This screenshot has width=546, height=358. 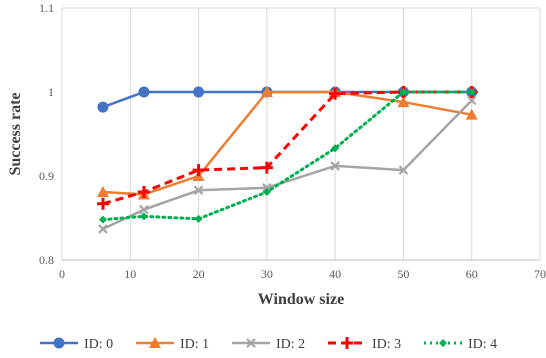 I want to click on y-tick-label: 1, so click(x=51, y=92).